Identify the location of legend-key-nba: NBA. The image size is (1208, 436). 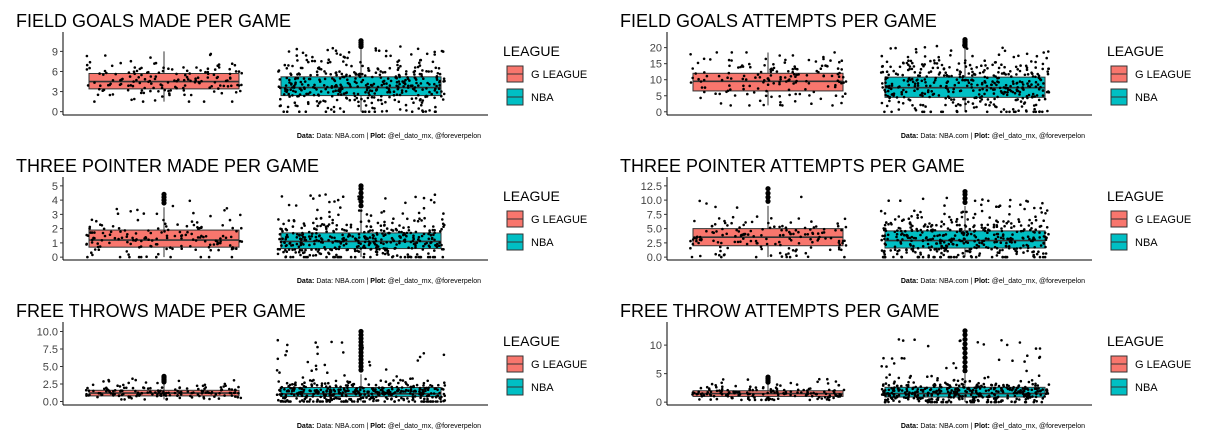
(1134, 242).